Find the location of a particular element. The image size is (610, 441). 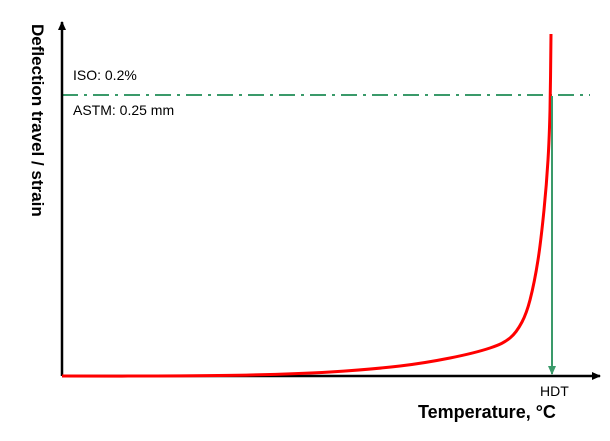

y-axis-label: Deflection travel / strain is located at coordinates (37, 120).